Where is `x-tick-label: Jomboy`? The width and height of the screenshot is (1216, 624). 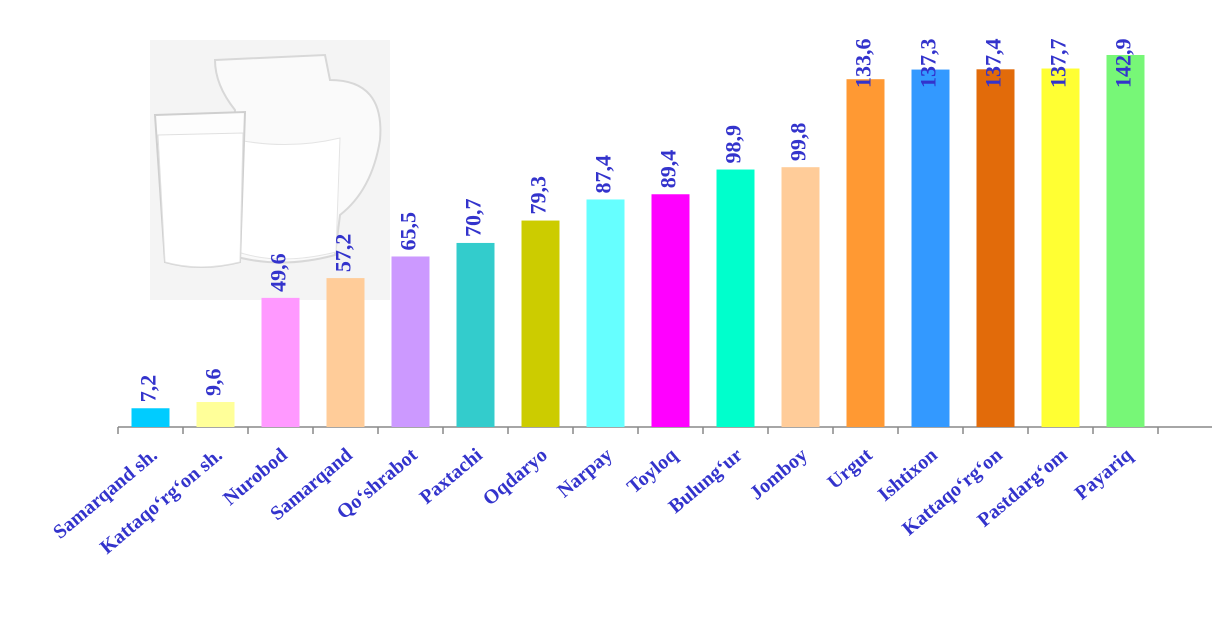
x-tick-label: Jomboy is located at coordinates (779, 474).